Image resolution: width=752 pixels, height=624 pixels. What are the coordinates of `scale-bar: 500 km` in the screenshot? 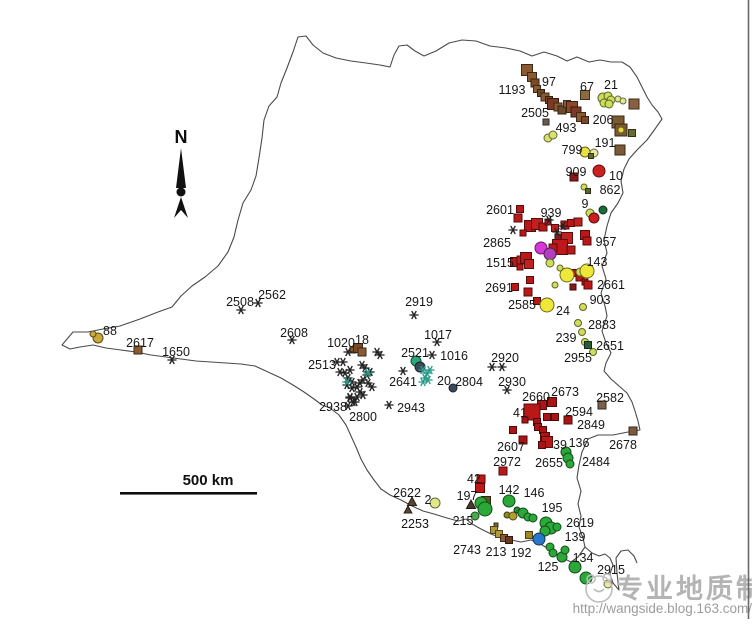 It's located at (188, 483).